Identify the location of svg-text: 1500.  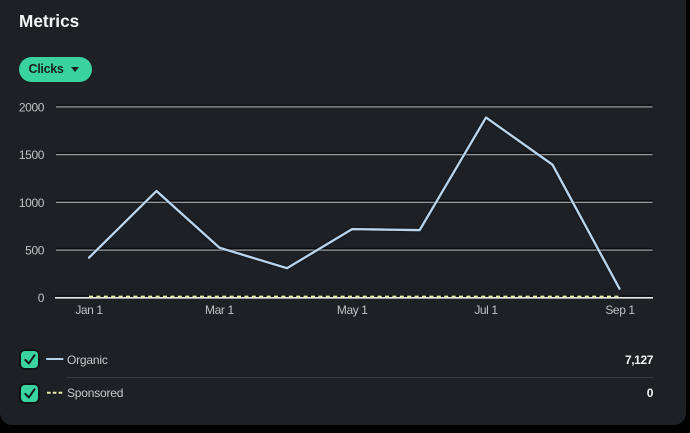
(32, 155).